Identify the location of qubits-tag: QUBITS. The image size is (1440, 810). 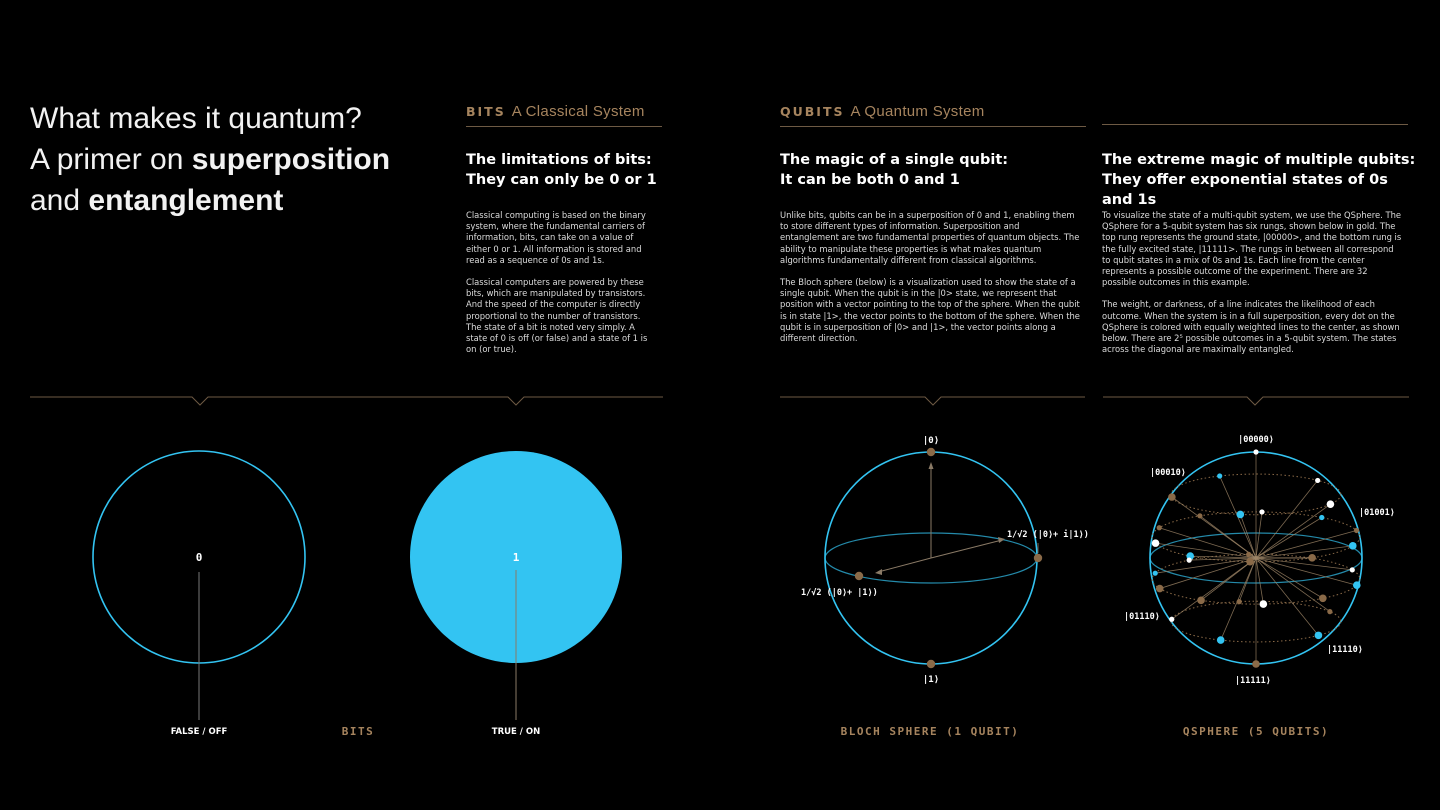
(812, 111).